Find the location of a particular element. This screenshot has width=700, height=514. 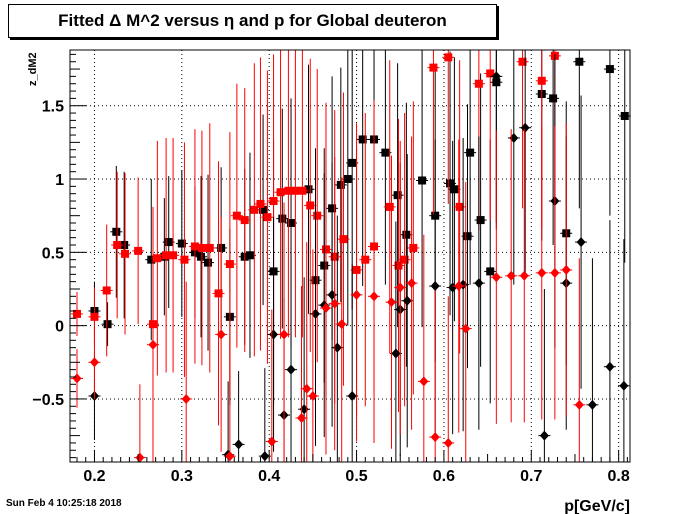

y-tick-label: 1 is located at coordinates (59, 180).